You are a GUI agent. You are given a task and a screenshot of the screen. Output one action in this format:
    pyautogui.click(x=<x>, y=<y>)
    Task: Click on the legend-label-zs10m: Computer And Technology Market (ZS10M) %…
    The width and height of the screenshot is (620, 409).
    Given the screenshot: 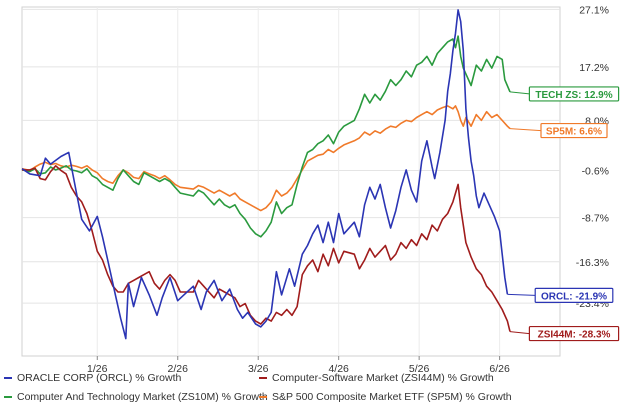 What is the action you would take?
    pyautogui.click(x=142, y=397)
    